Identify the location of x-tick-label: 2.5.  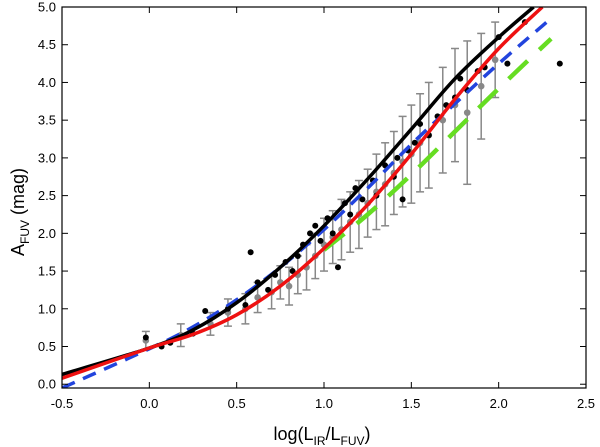
(586, 403).